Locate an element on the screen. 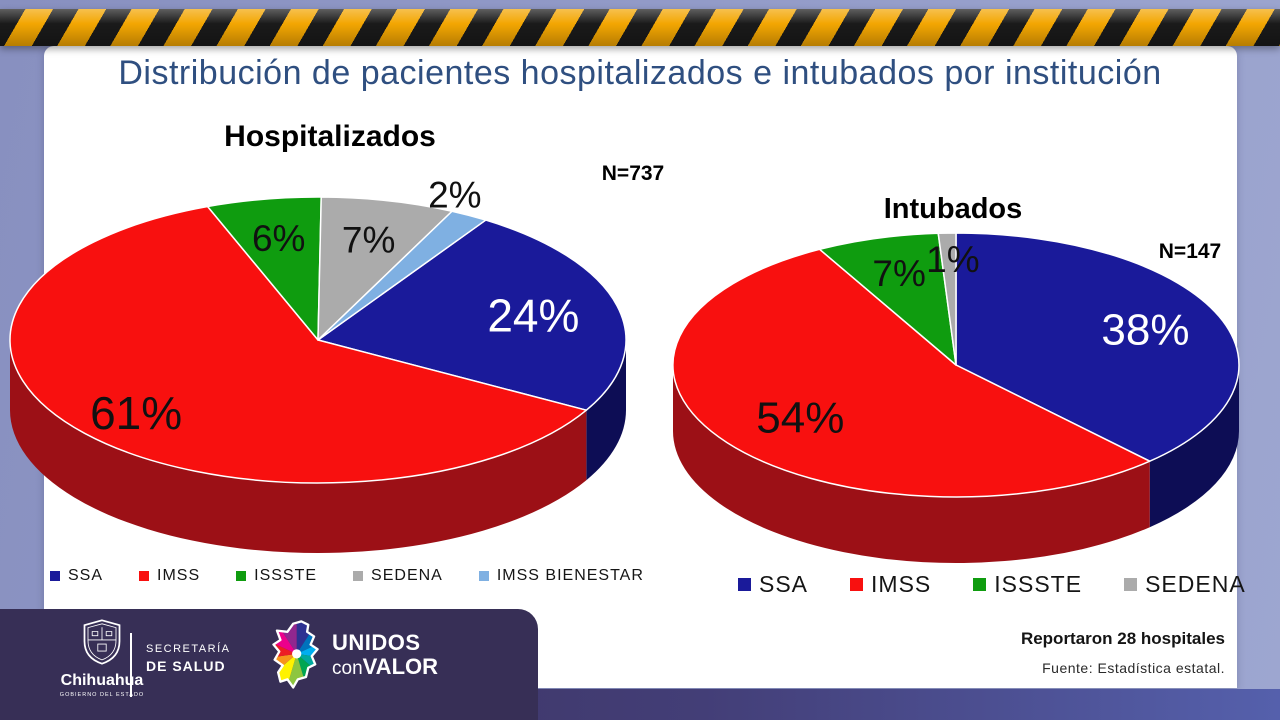  n-count-intubados: N=147 is located at coordinates (1190, 251).